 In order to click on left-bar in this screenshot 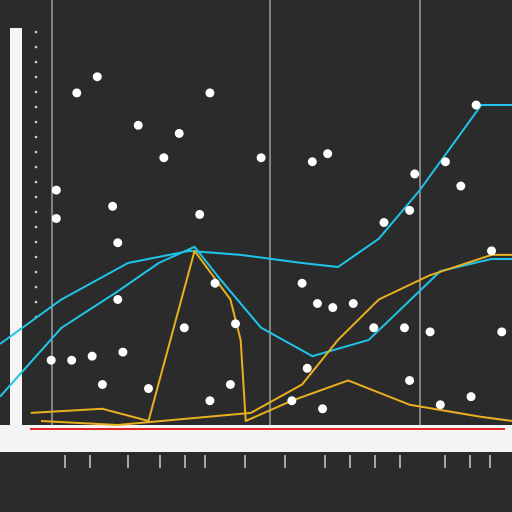, I will do `click(16, 228)`.